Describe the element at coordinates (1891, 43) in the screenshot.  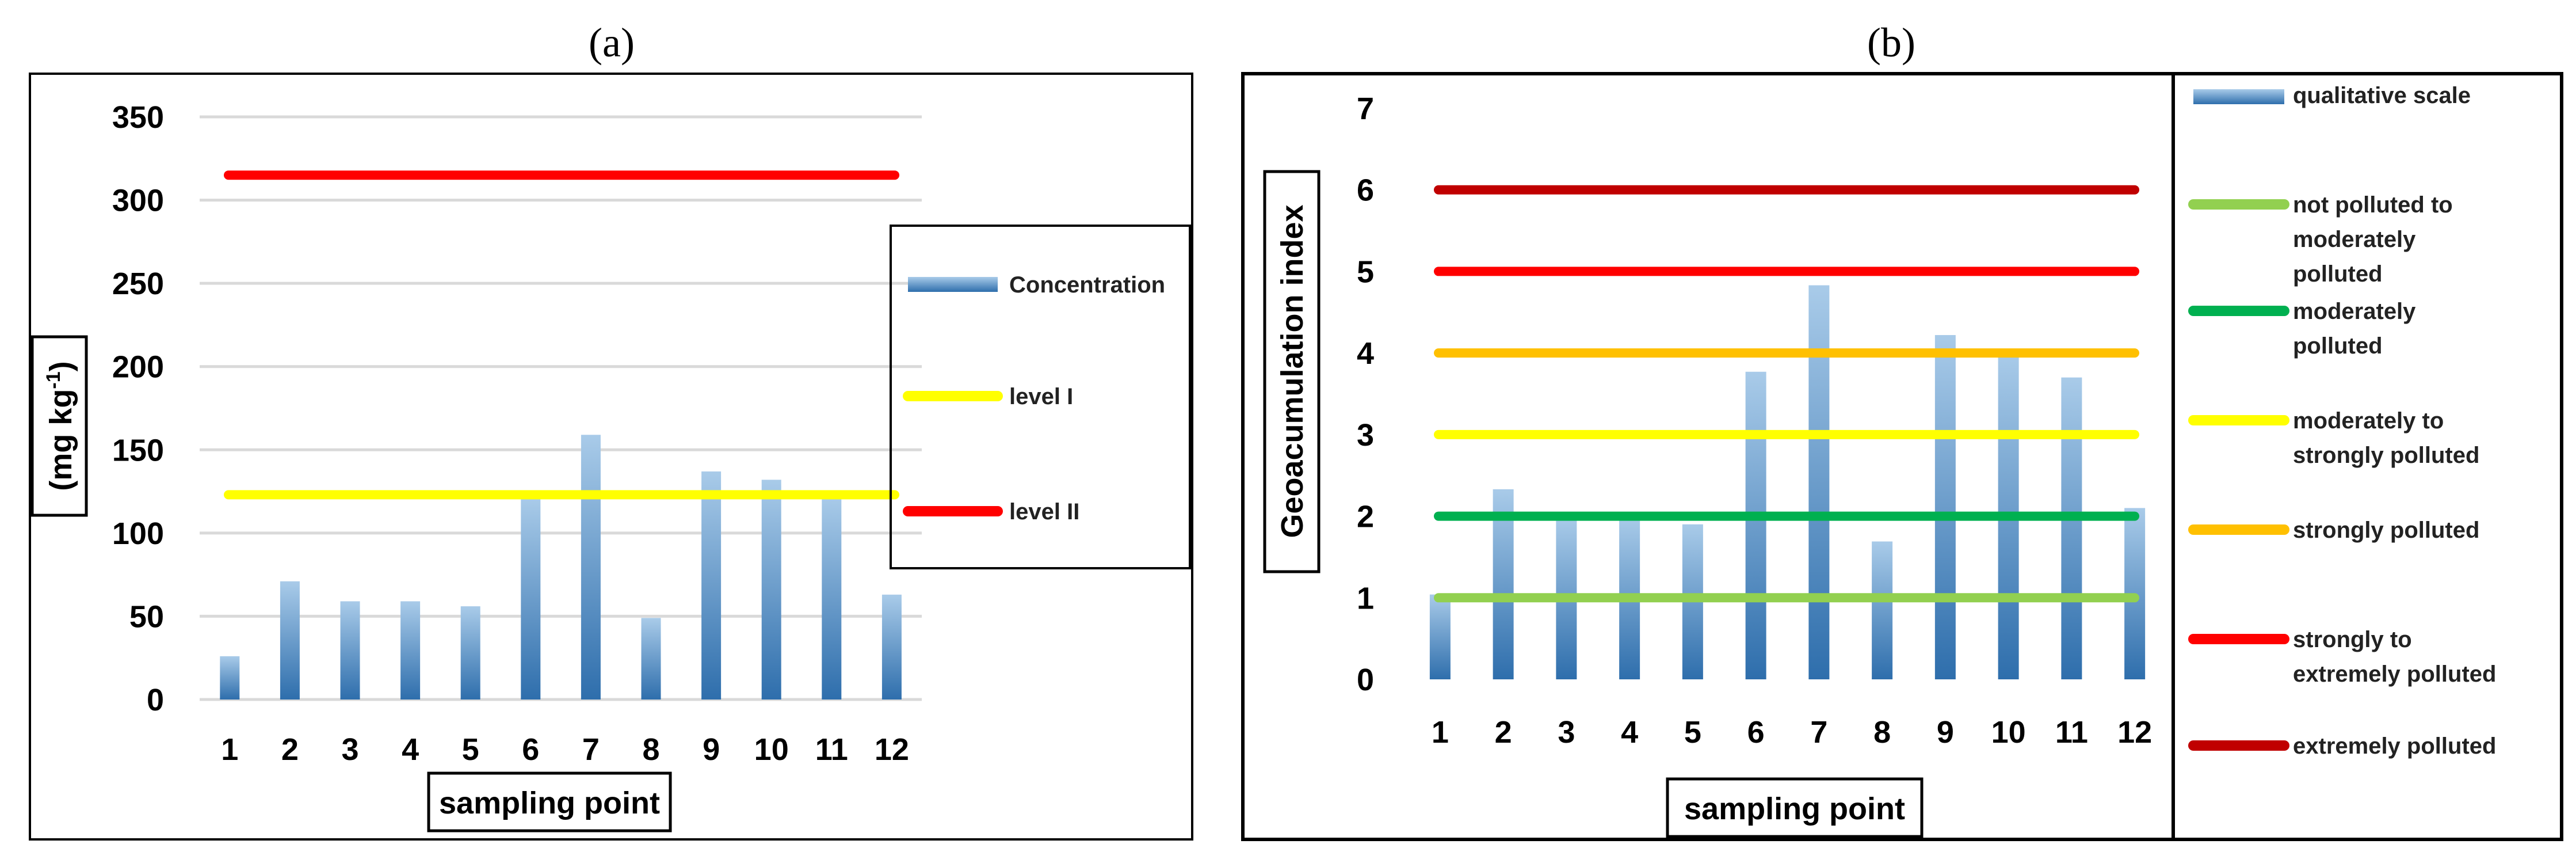
I see `panel-b-label: (b)` at that location.